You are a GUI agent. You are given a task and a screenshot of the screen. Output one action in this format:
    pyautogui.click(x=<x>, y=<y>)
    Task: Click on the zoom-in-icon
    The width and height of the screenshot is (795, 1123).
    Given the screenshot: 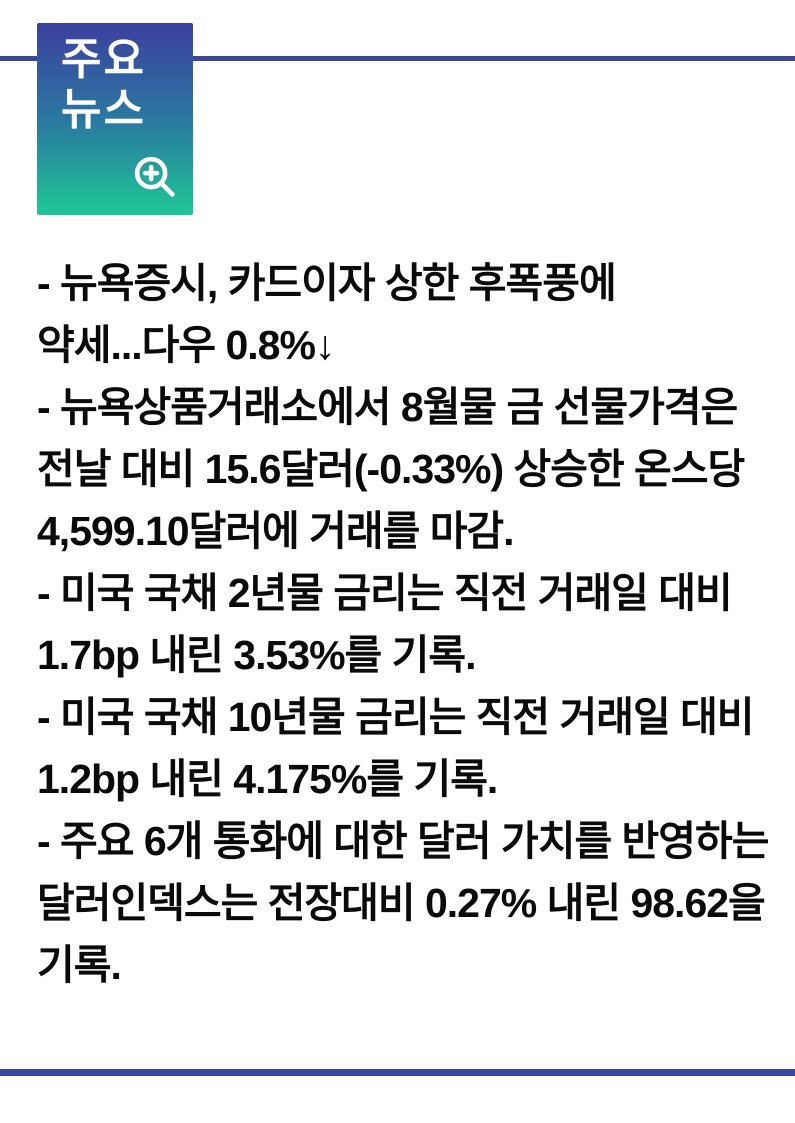 What is the action you would take?
    pyautogui.click(x=154, y=176)
    